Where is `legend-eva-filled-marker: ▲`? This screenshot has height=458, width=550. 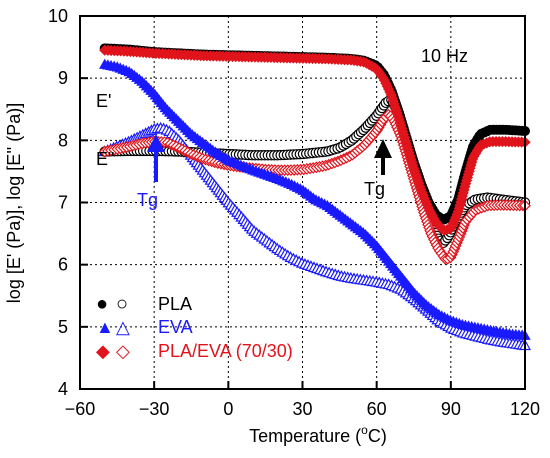 legend-eva-filled-marker: ▲ is located at coordinates (105, 327).